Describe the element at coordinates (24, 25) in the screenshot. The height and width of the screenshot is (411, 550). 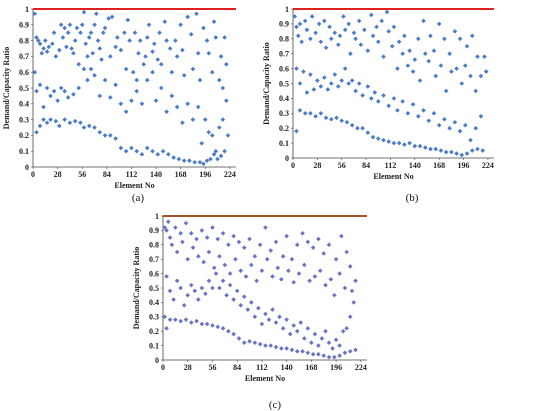
I see `y-tick-label: 0.9` at that location.